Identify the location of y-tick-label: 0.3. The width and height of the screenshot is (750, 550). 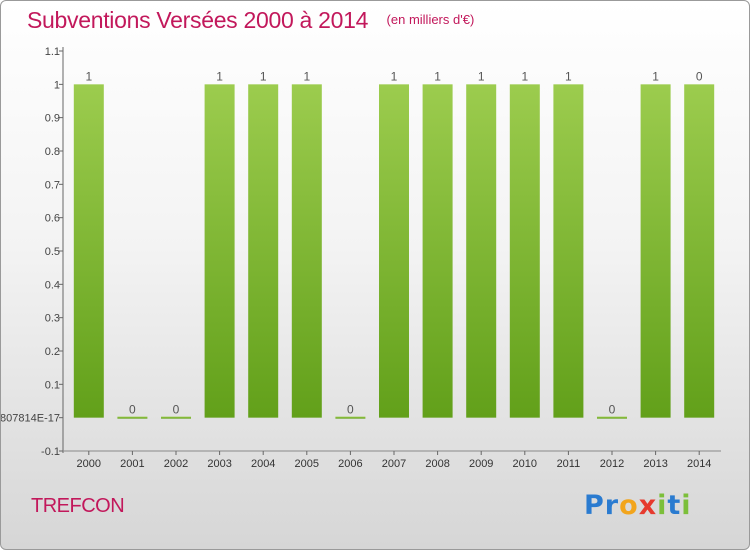
(52, 319).